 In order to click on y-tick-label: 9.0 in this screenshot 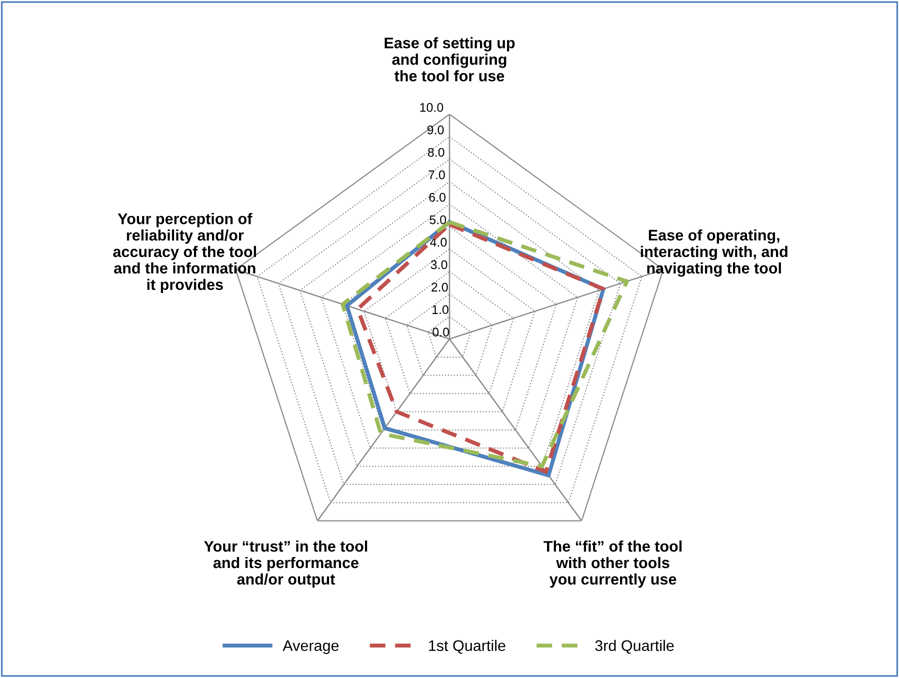, I will do `click(435, 129)`.